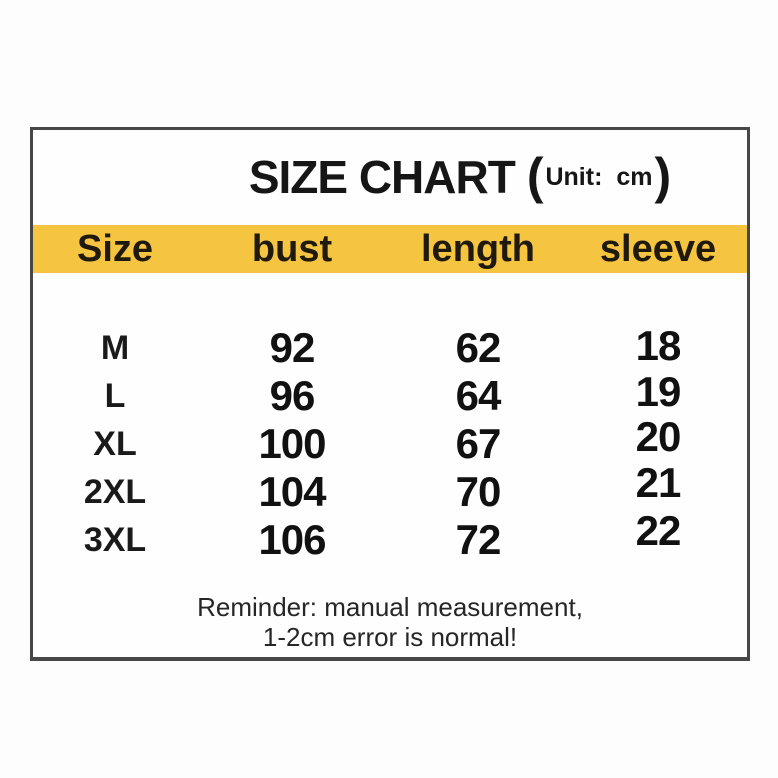  I want to click on unit-label: Unit:, so click(574, 177).